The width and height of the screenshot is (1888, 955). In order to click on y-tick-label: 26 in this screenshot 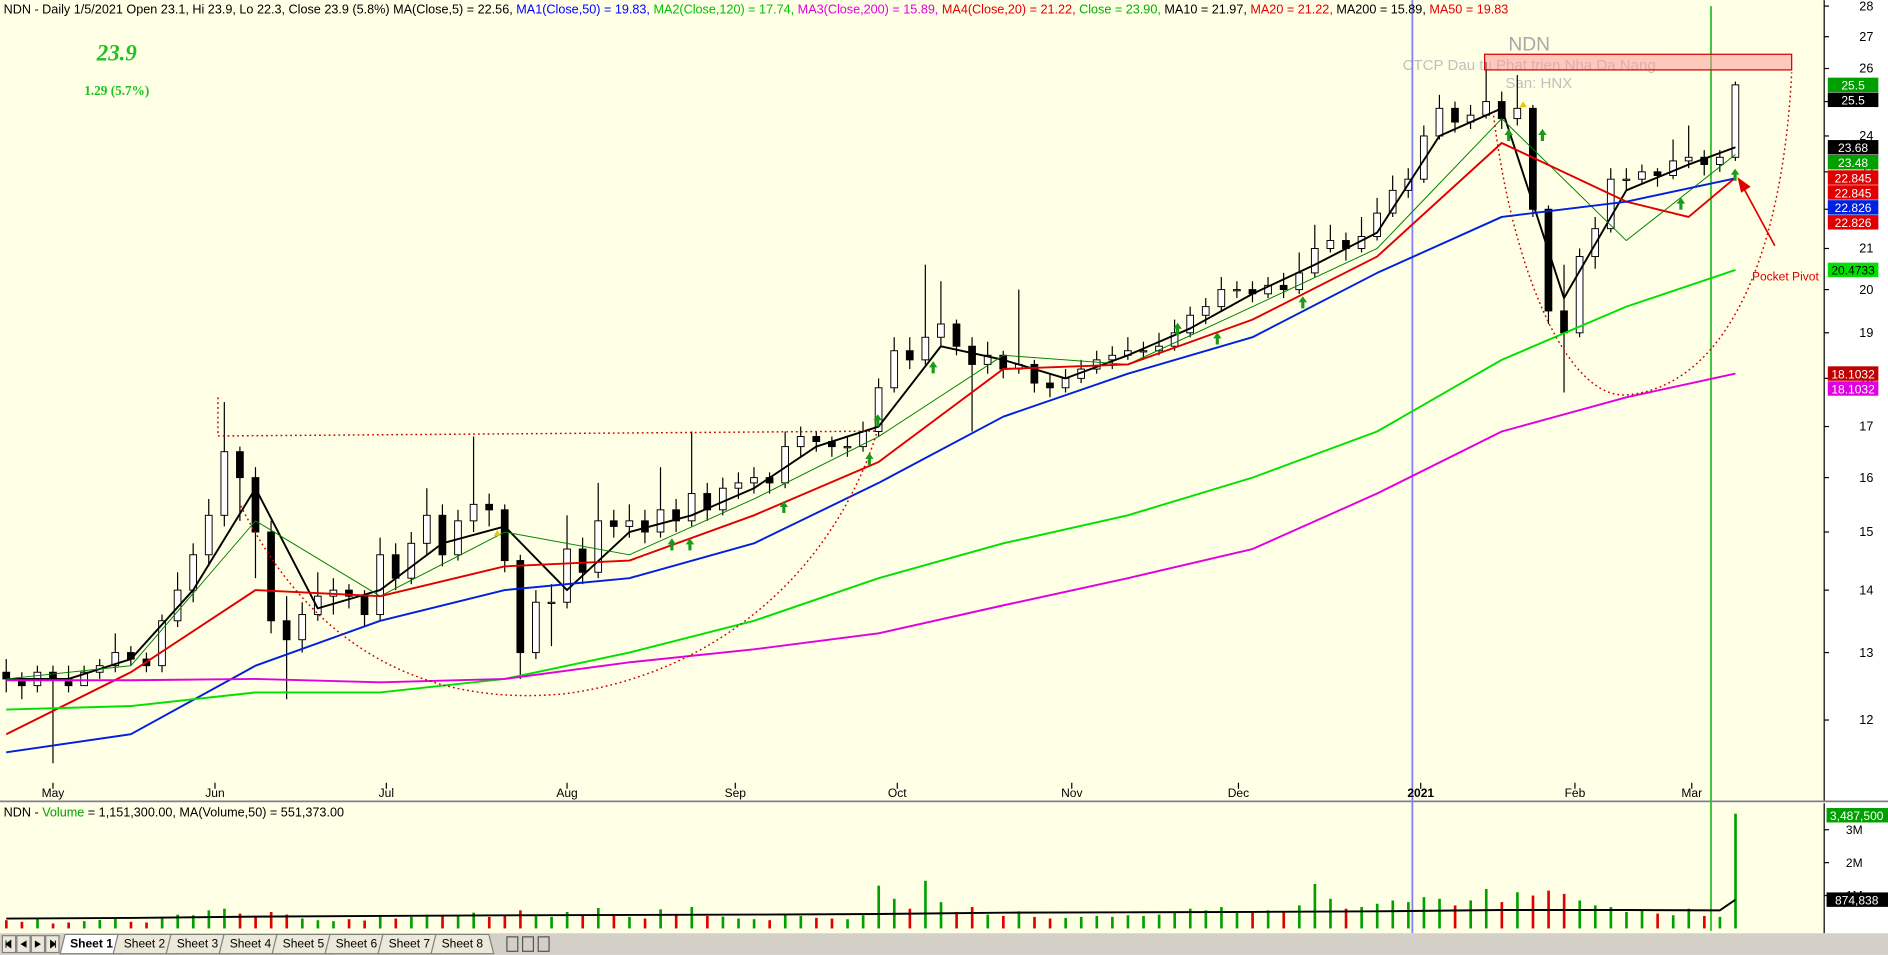, I will do `click(1866, 69)`.